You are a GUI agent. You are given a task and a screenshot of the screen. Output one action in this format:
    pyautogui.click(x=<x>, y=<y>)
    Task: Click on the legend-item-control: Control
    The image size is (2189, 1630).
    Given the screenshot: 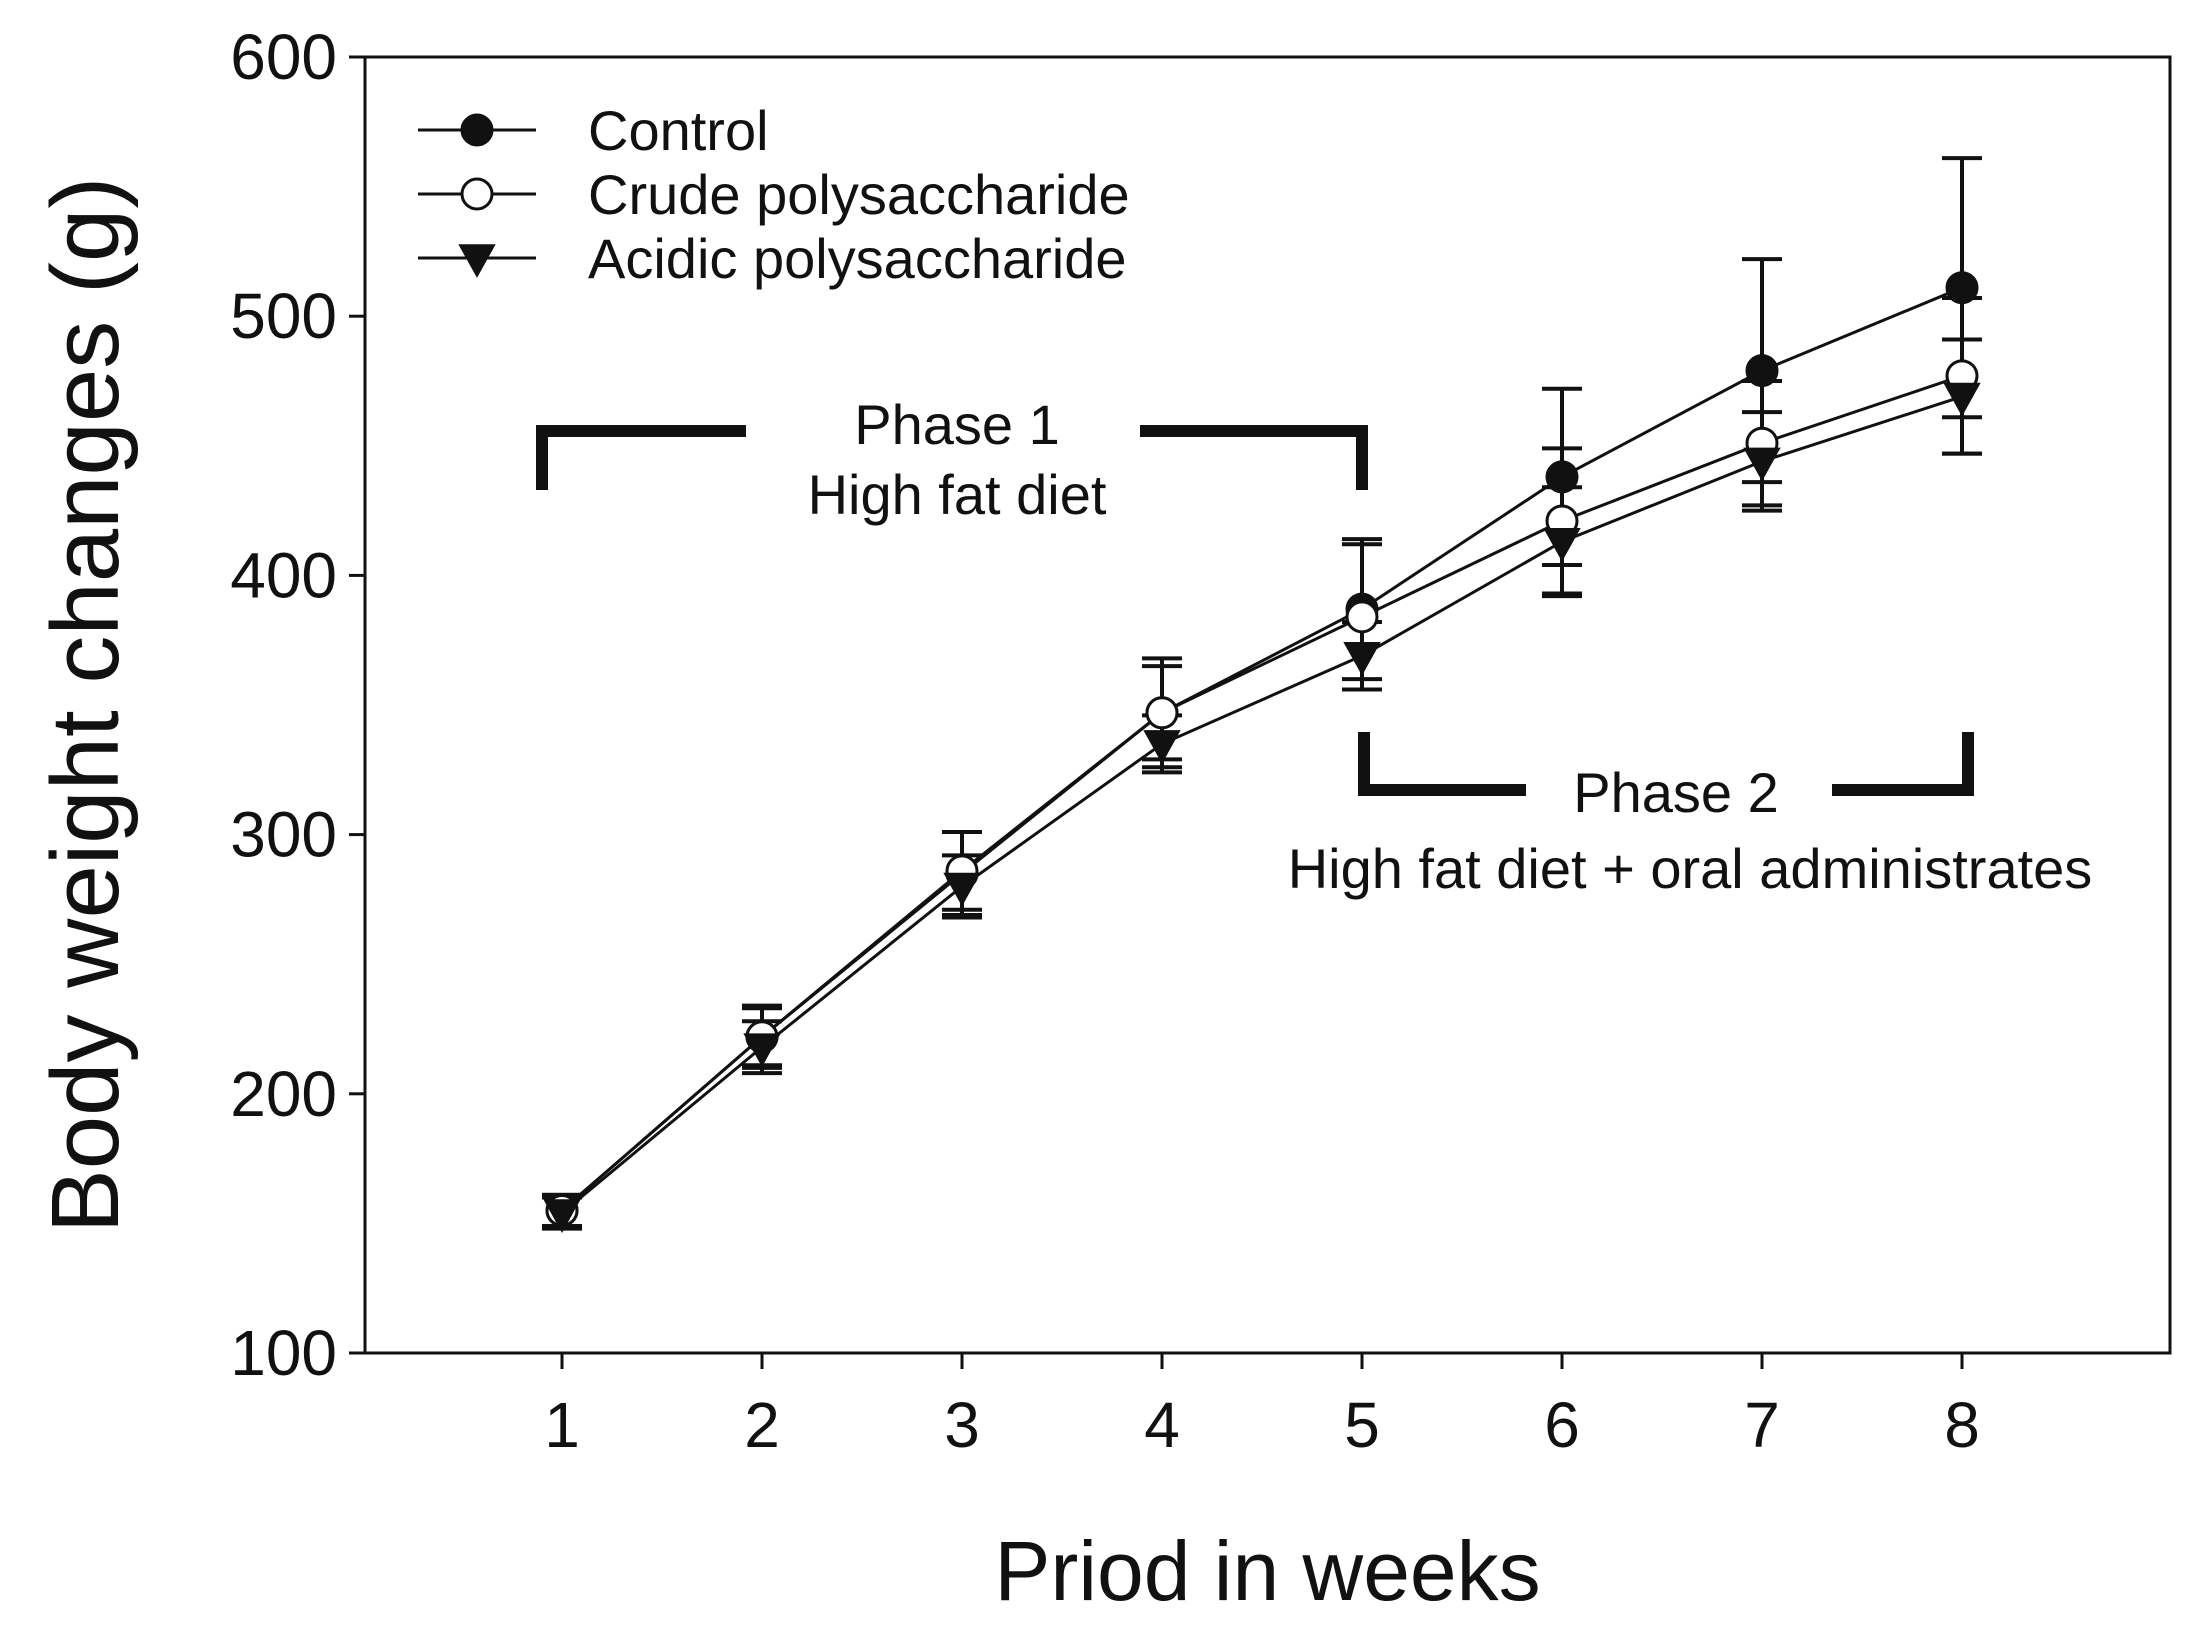 What is the action you would take?
    pyautogui.click(x=593, y=130)
    